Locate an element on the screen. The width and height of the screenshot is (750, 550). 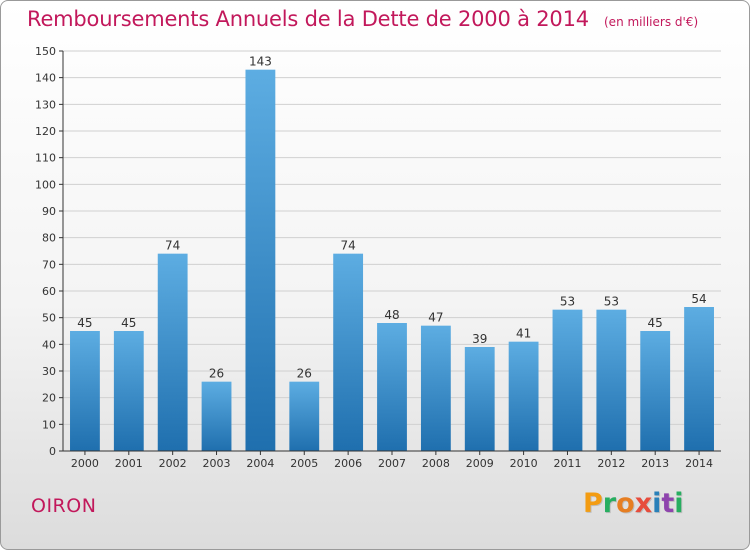
x-tick-label: 2012 is located at coordinates (611, 463).